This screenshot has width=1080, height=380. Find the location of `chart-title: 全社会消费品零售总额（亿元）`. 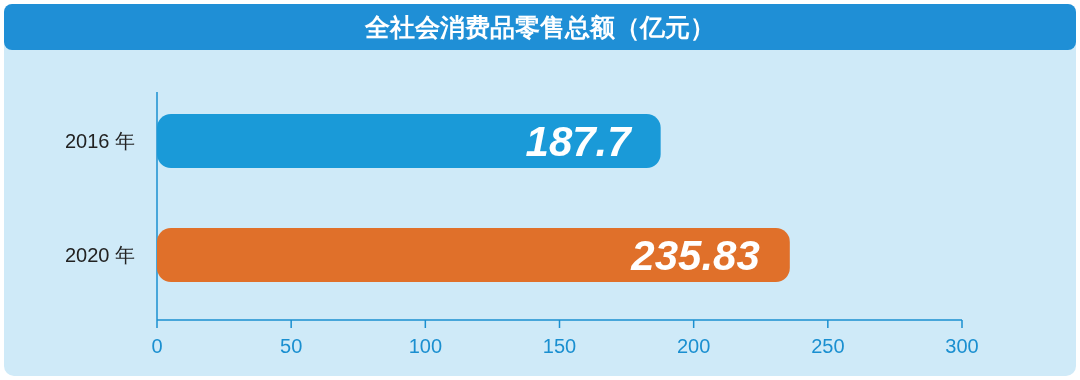

chart-title: 全社会消费品零售总额（亿元） is located at coordinates (539, 27).